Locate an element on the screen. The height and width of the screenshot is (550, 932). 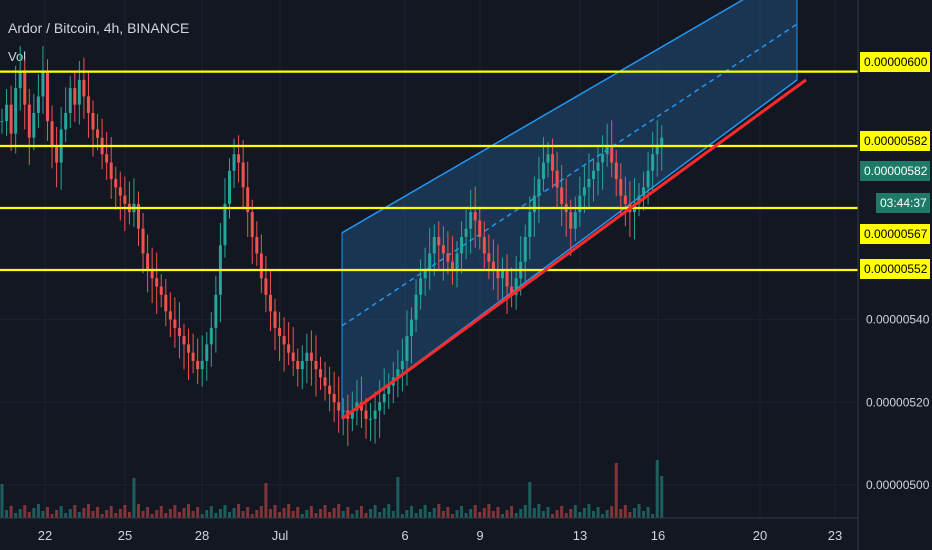
price-label-box is located at coordinates (895, 62).